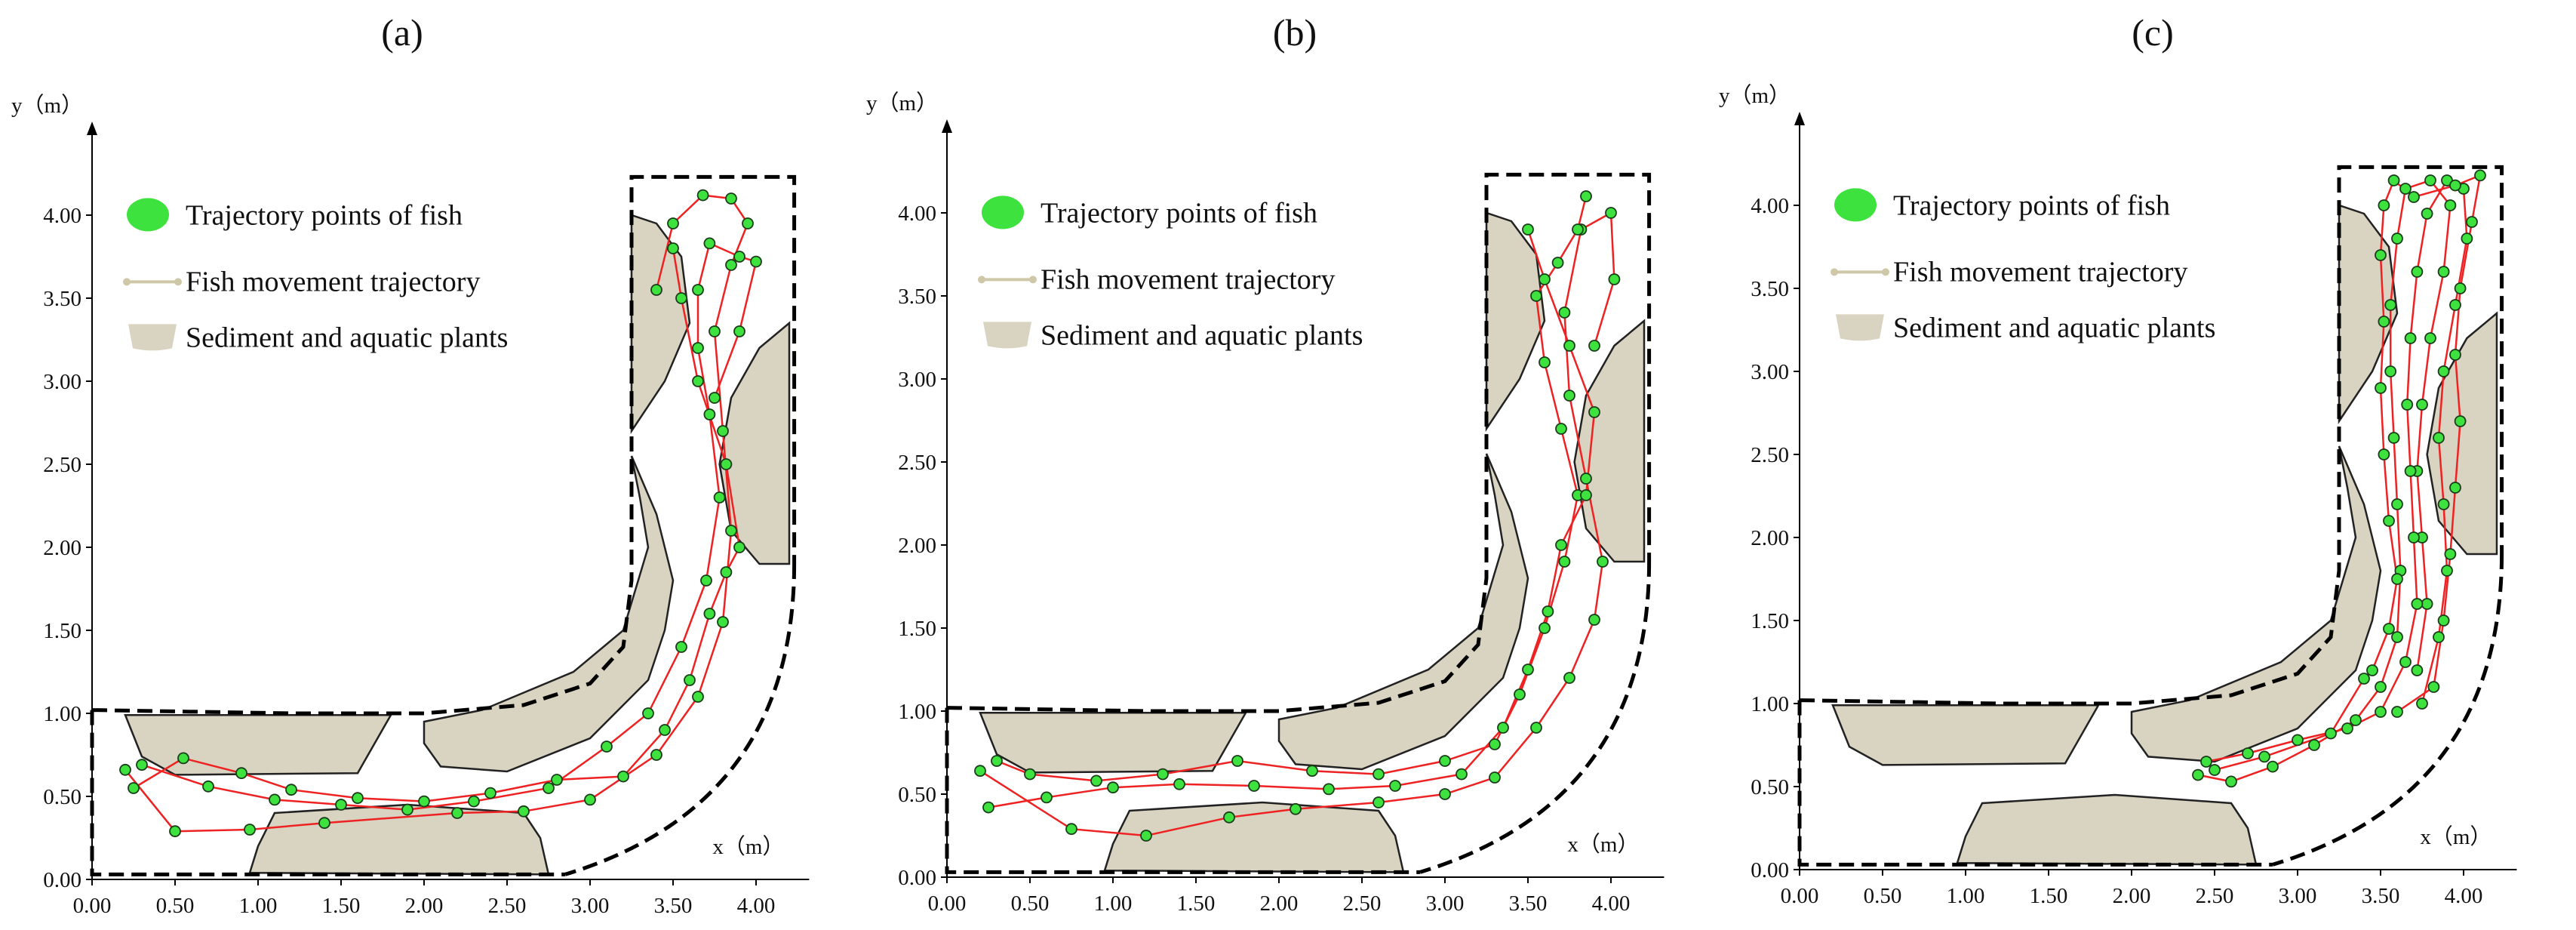 The height and width of the screenshot is (930, 2576). What do you see at coordinates (1113, 904) in the screenshot?
I see `x-tick-label: 1.00` at bounding box center [1113, 904].